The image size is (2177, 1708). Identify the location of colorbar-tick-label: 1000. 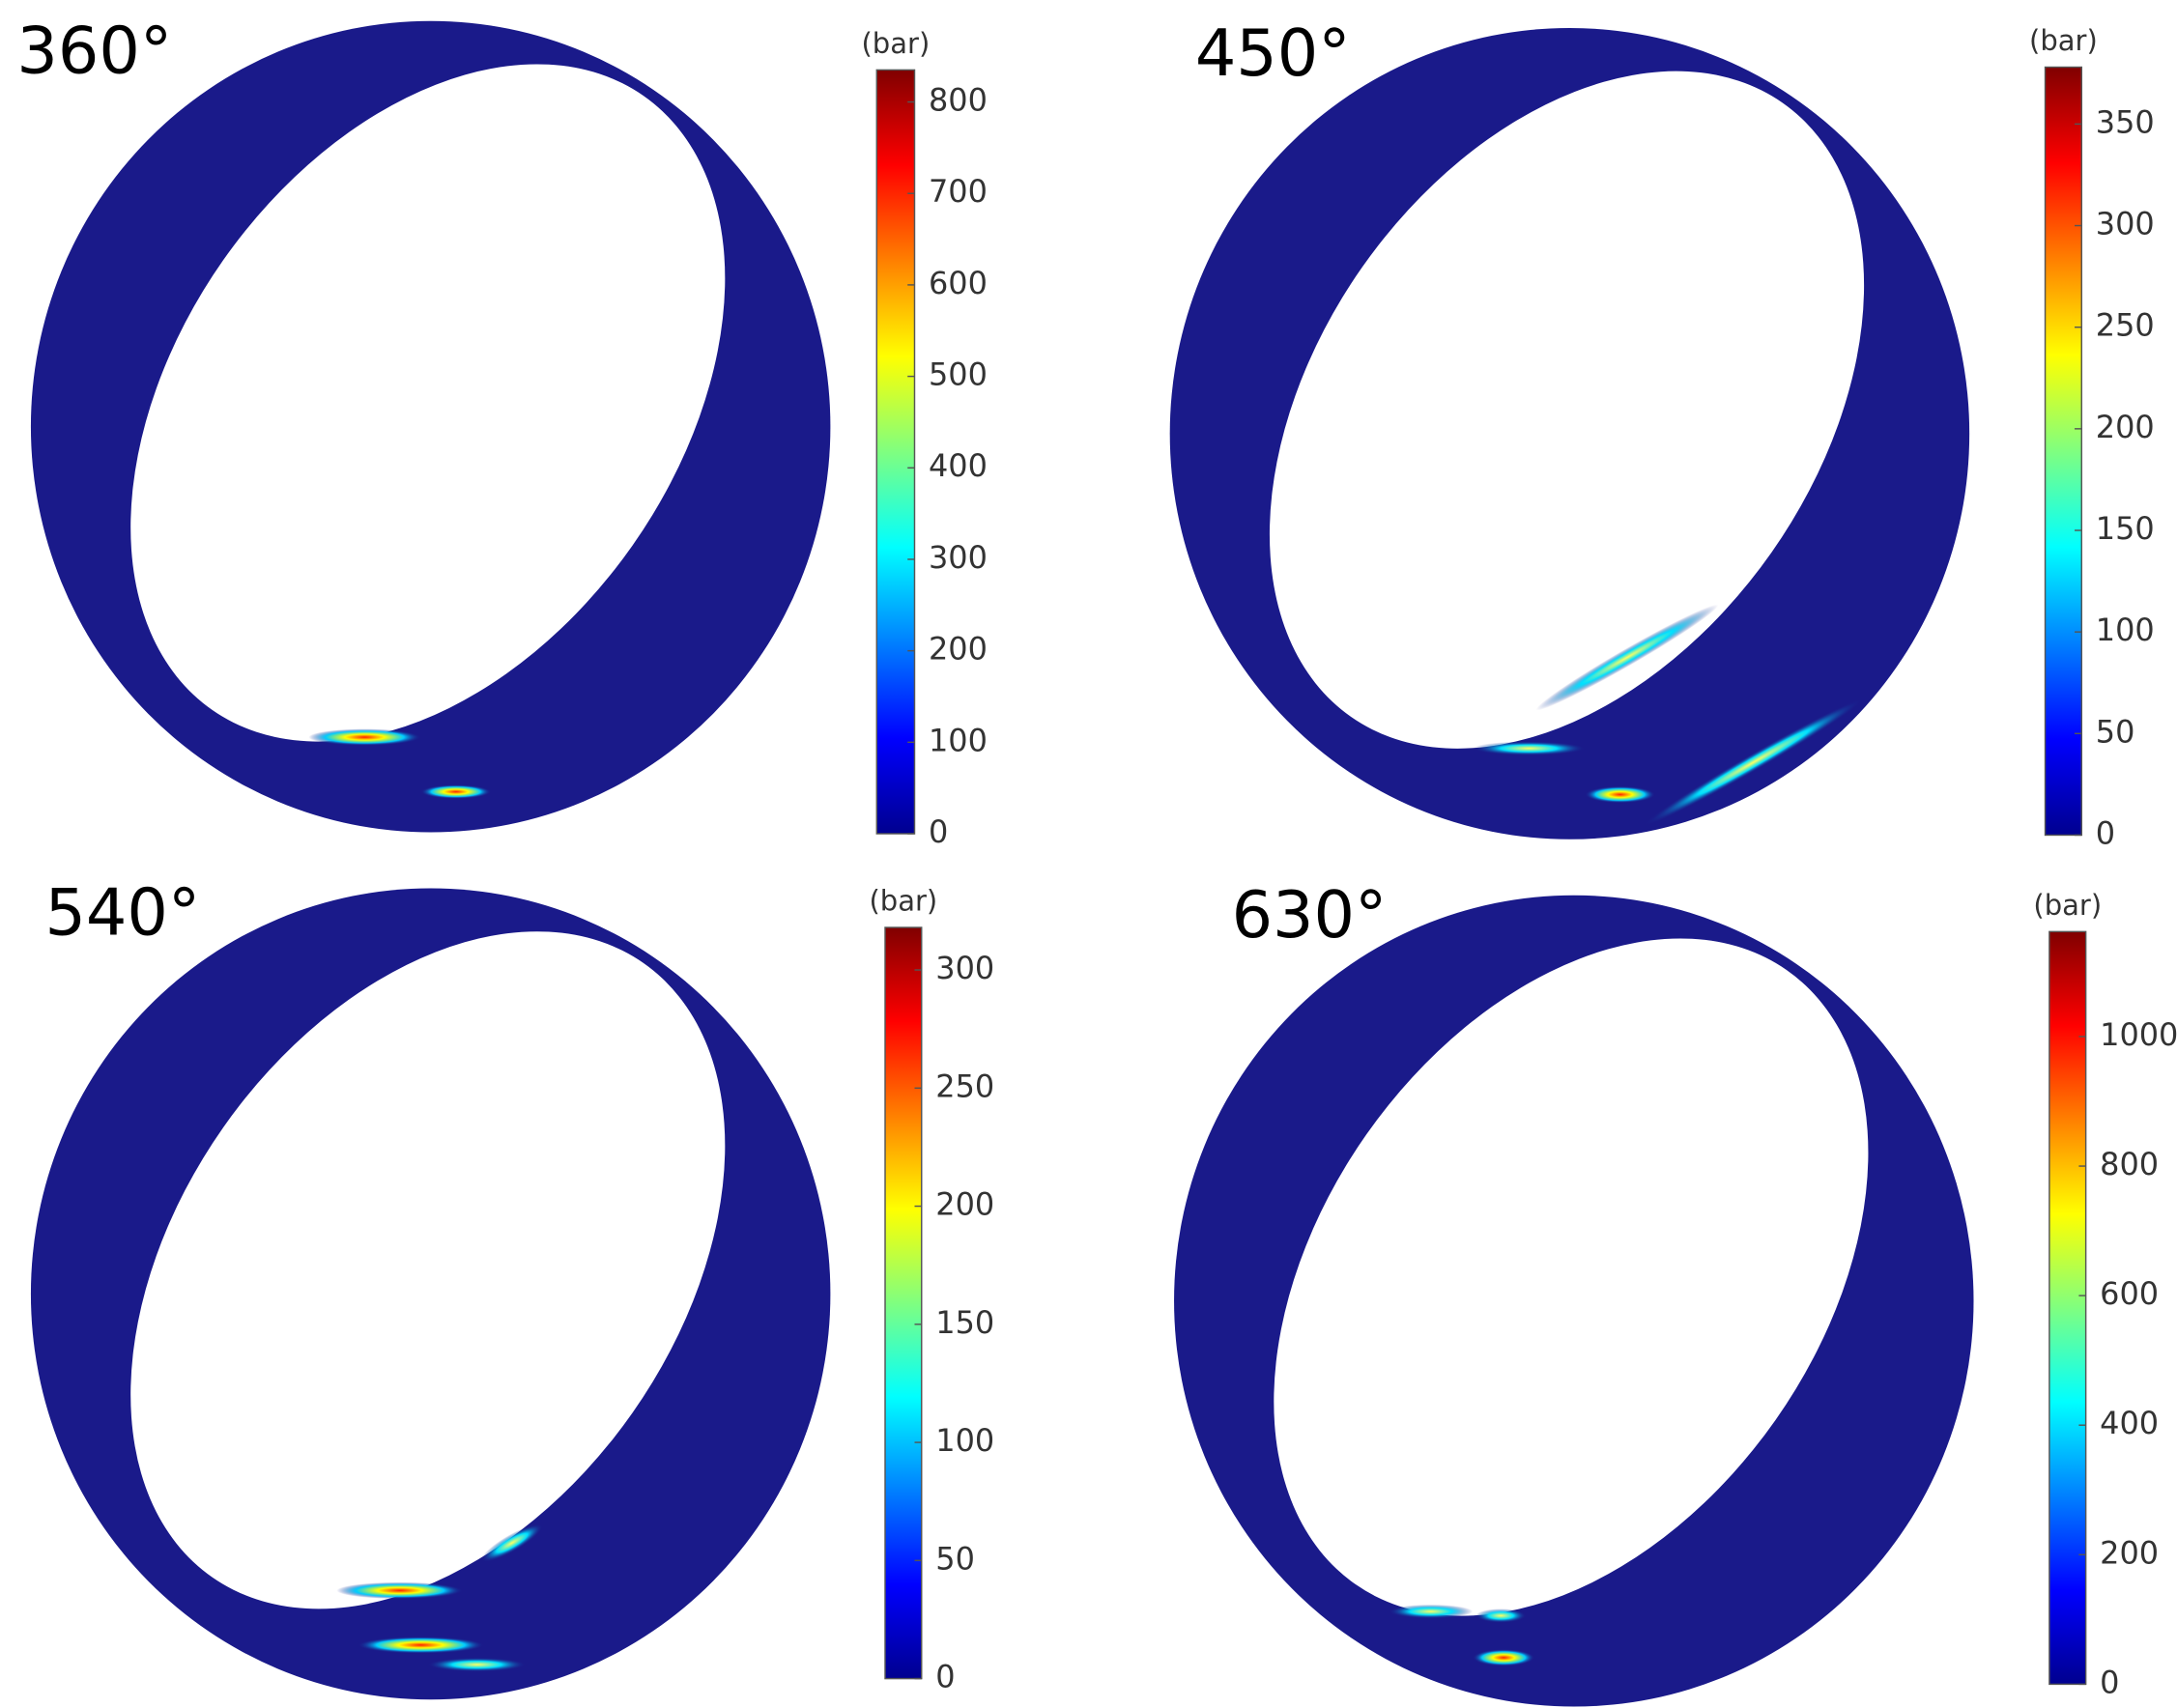
(2138, 1034).